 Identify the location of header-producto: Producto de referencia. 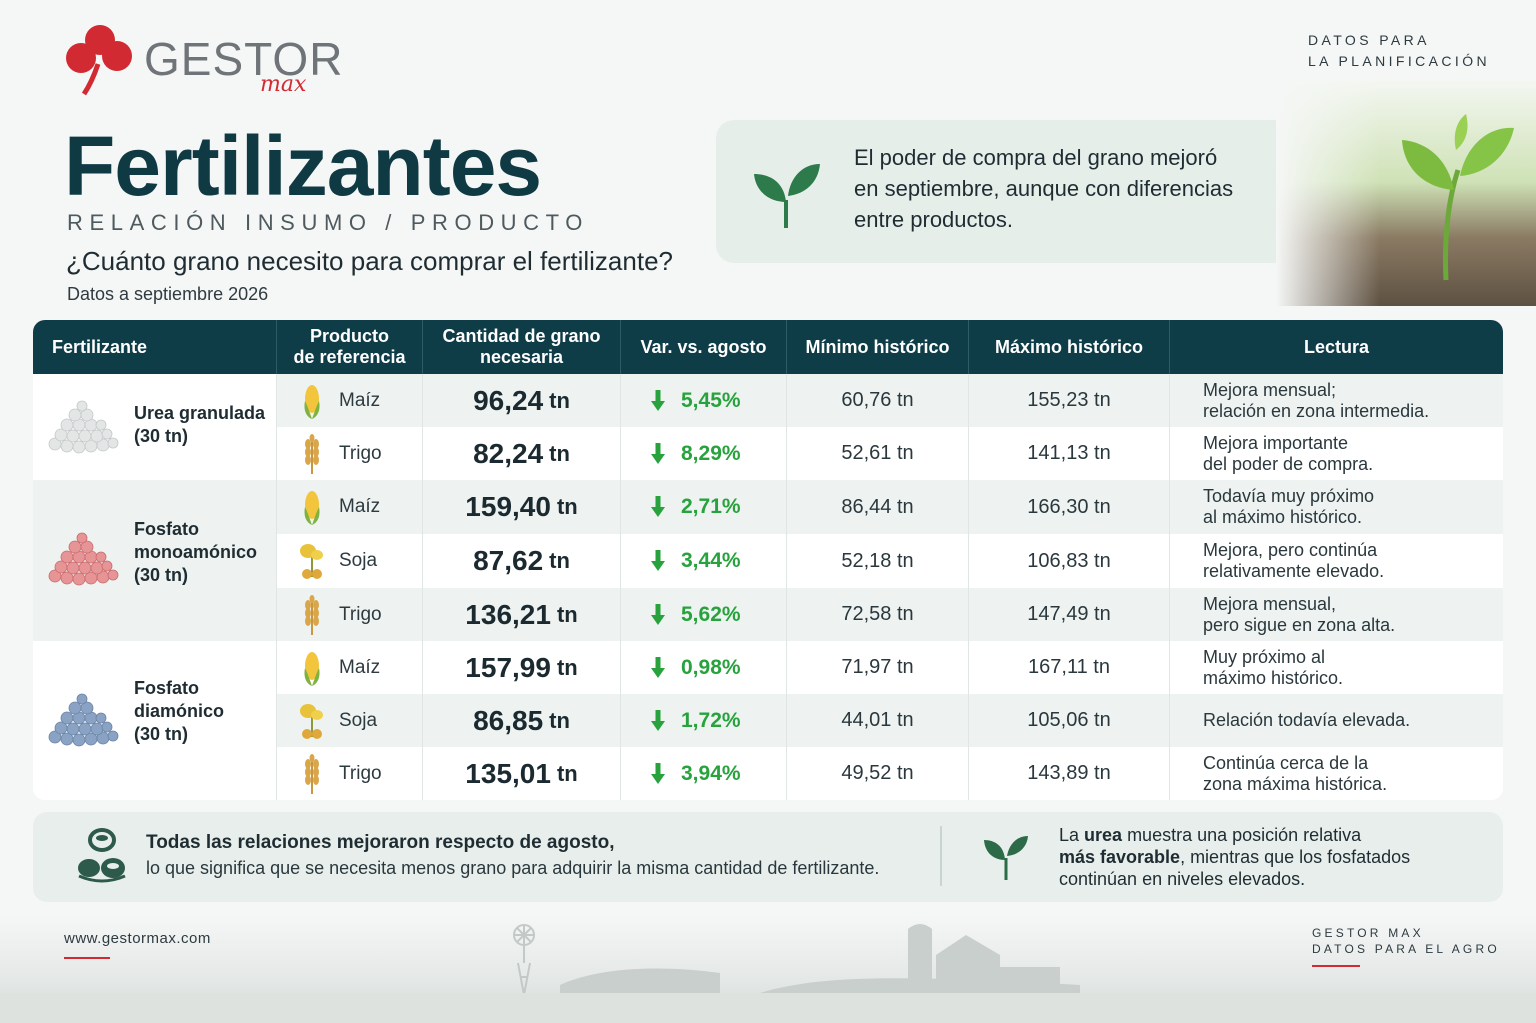
(350, 347).